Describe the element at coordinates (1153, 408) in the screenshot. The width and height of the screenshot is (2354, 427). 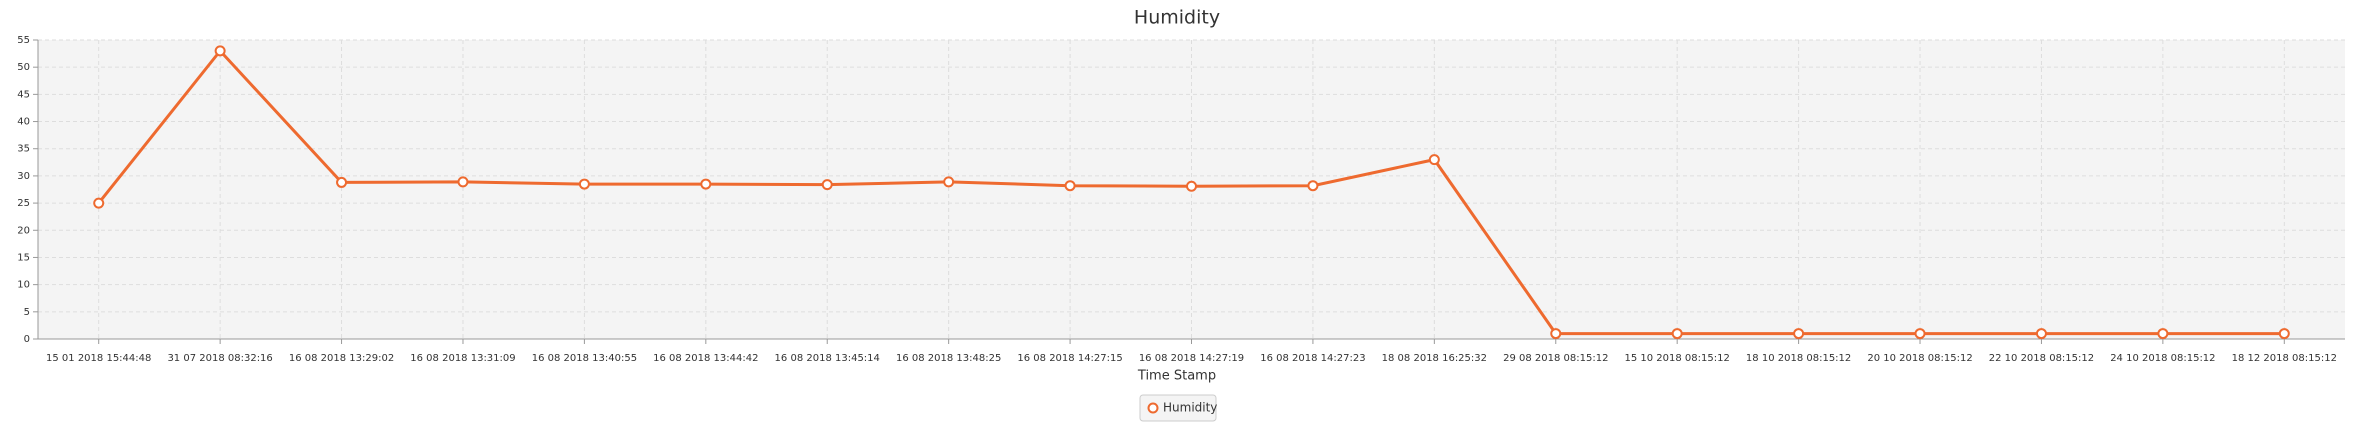
I see `legend-symbol` at that location.